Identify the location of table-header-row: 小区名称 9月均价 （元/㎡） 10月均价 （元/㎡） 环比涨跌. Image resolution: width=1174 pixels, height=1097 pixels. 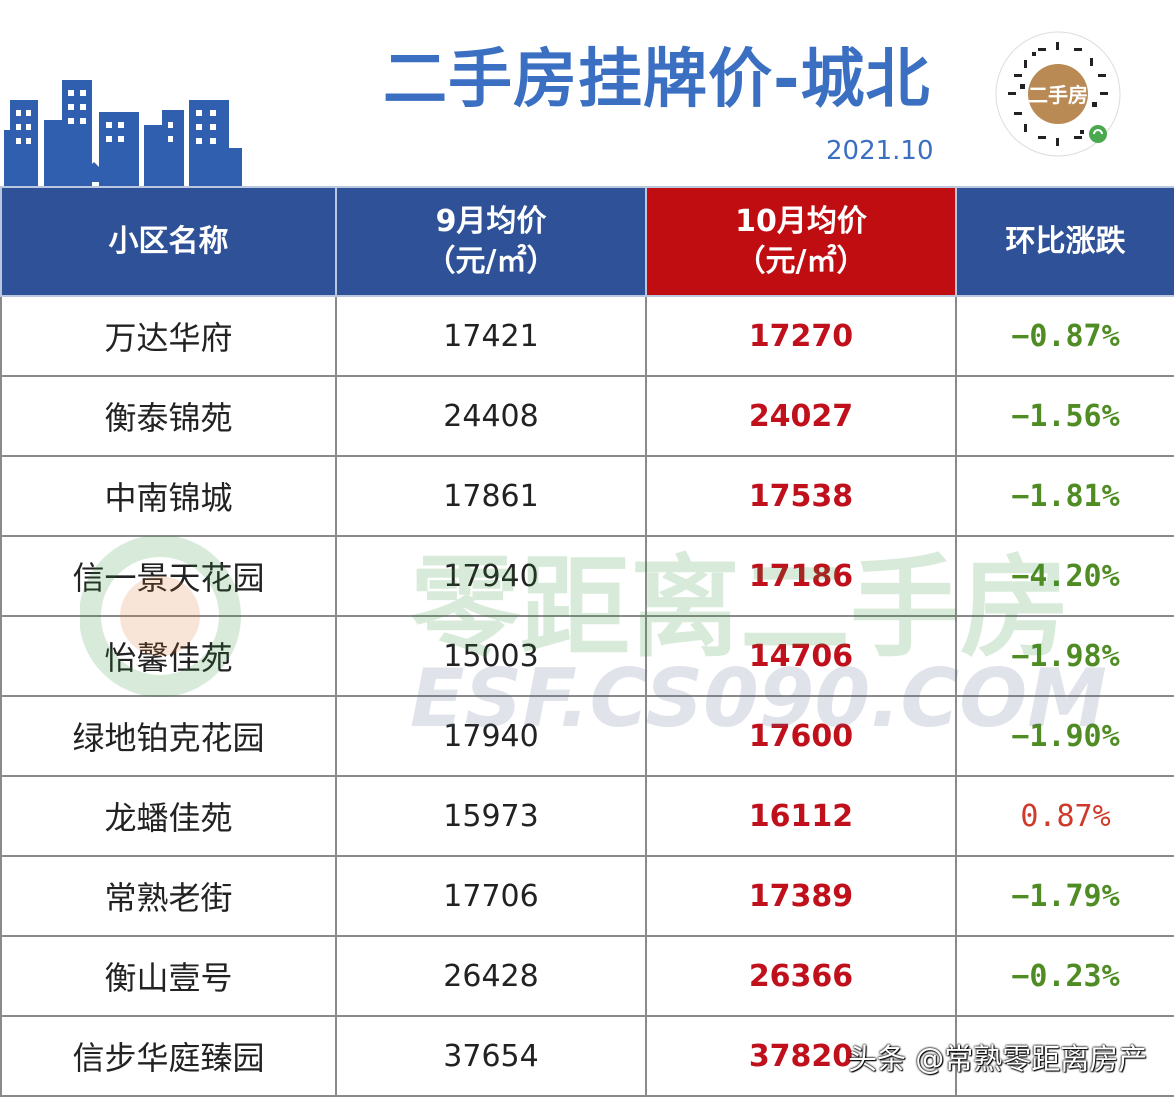
(587, 241).